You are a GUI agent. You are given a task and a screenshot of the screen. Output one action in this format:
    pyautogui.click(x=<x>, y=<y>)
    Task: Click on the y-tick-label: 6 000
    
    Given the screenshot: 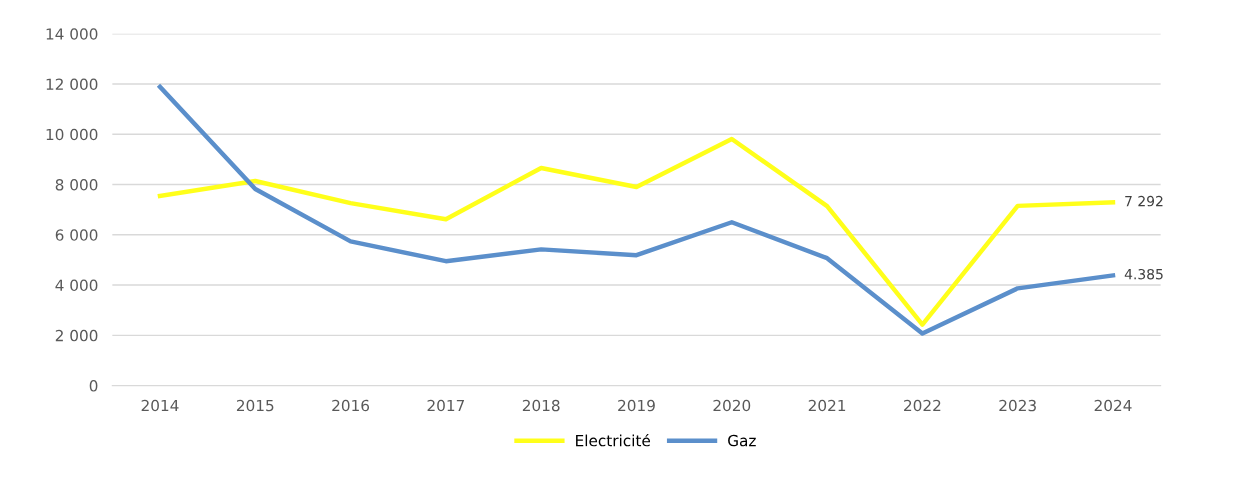 What is the action you would take?
    pyautogui.click(x=76, y=235)
    